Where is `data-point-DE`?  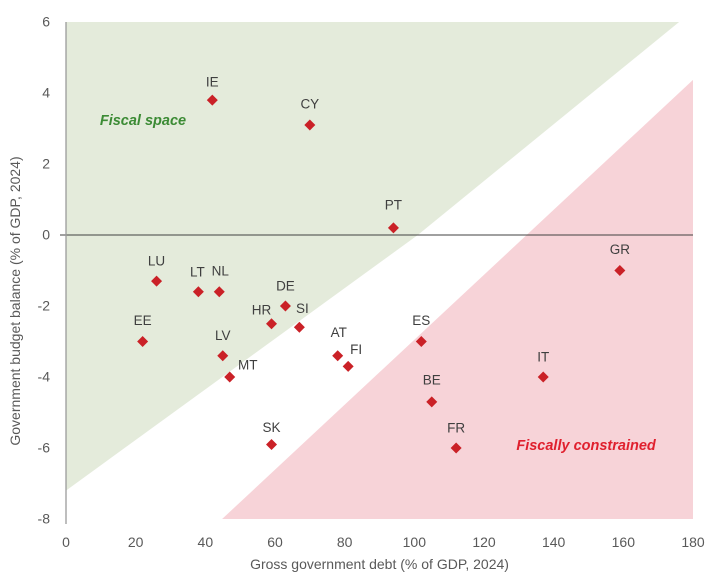 data-point-DE is located at coordinates (285, 306).